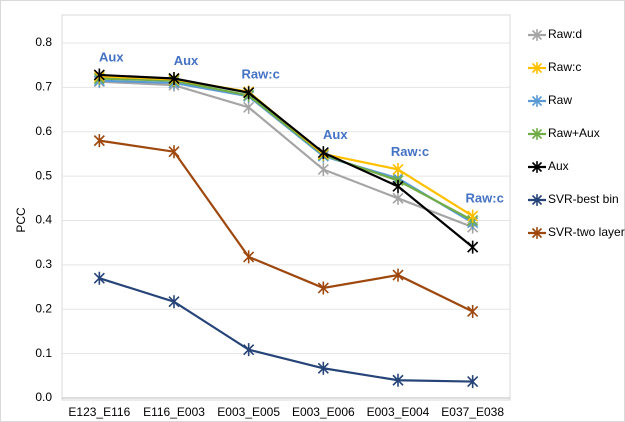 The width and height of the screenshot is (625, 422). What do you see at coordinates (398, 412) in the screenshot?
I see `x-tick-label: E003_E004` at bounding box center [398, 412].